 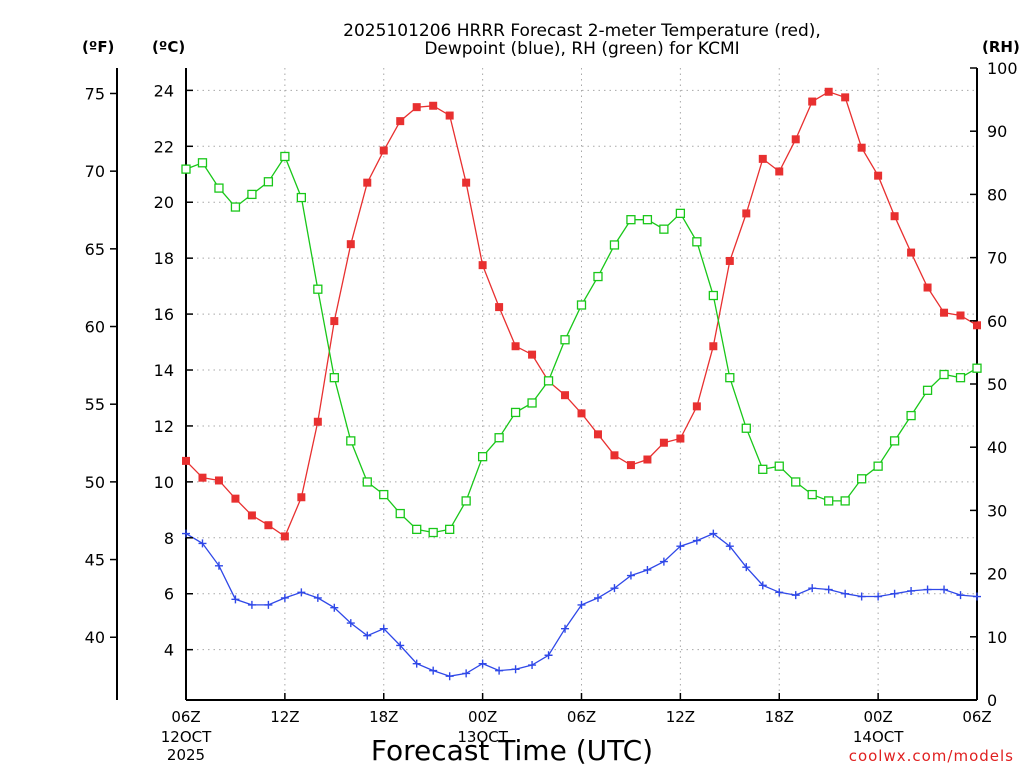 What do you see at coordinates (186, 737) in the screenshot?
I see `x-date-label-0h: 12OCT` at bounding box center [186, 737].